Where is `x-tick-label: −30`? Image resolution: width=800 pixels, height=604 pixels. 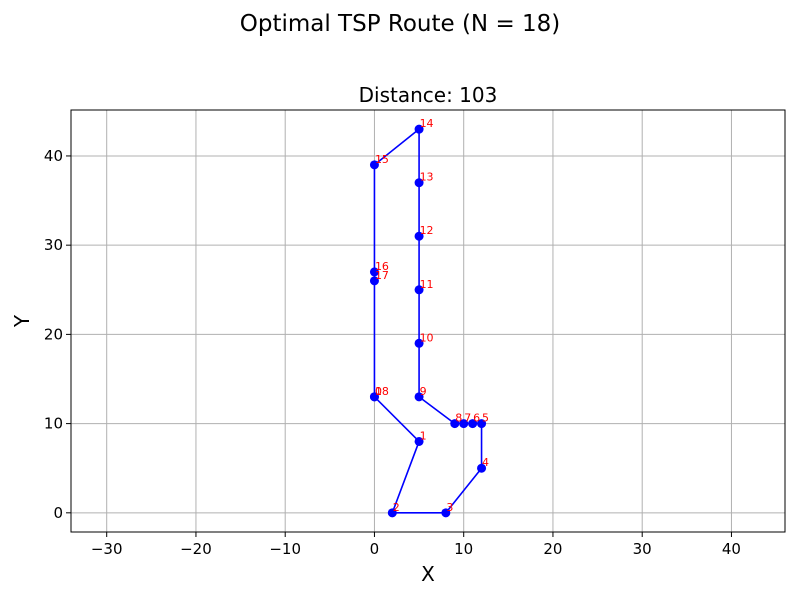 x-tick-label: −30 is located at coordinates (107, 549).